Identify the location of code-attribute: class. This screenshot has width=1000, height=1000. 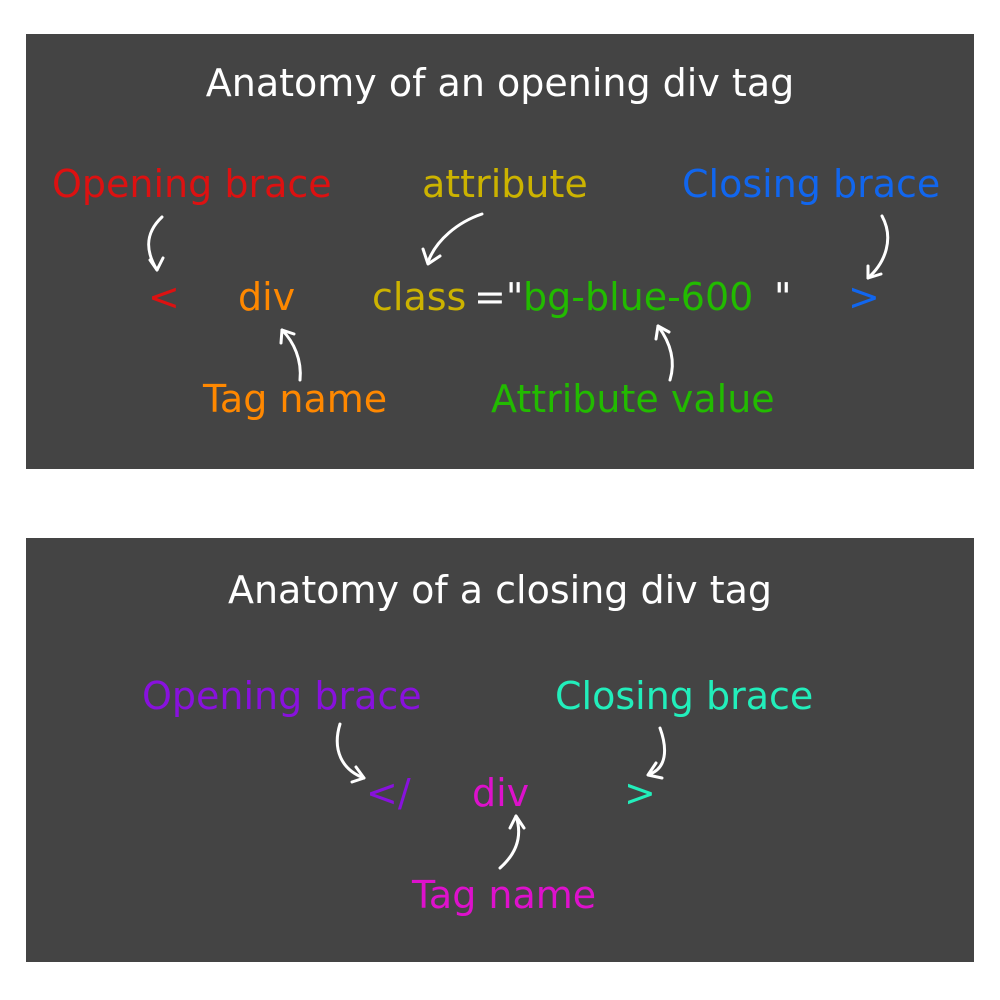
(419, 297).